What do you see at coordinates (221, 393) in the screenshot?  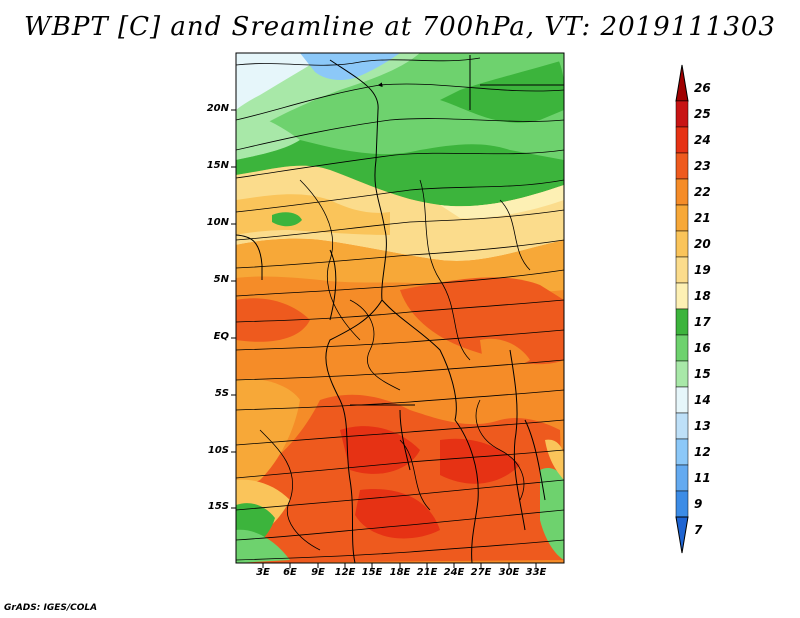 I see `lat-label: 5S` at bounding box center [221, 393].